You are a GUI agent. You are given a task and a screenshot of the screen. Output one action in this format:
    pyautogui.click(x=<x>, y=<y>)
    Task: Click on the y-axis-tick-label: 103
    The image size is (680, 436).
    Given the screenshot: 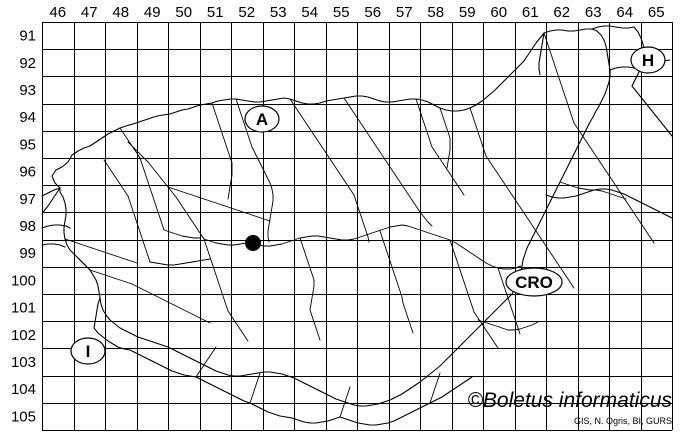 What is the action you would take?
    pyautogui.click(x=23, y=362)
    